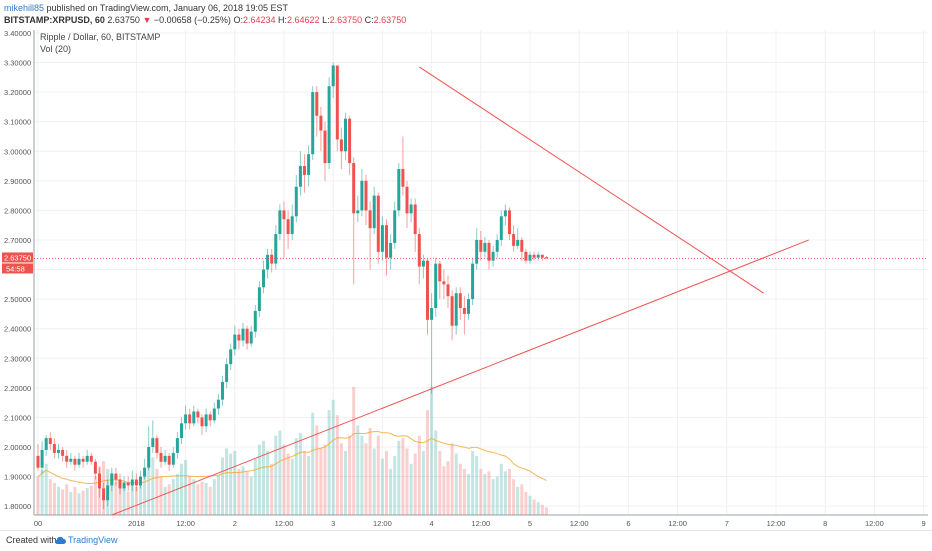 This screenshot has height=551, width=932. What do you see at coordinates (346, 20) in the screenshot?
I see `low-value: 2.63750` at bounding box center [346, 20].